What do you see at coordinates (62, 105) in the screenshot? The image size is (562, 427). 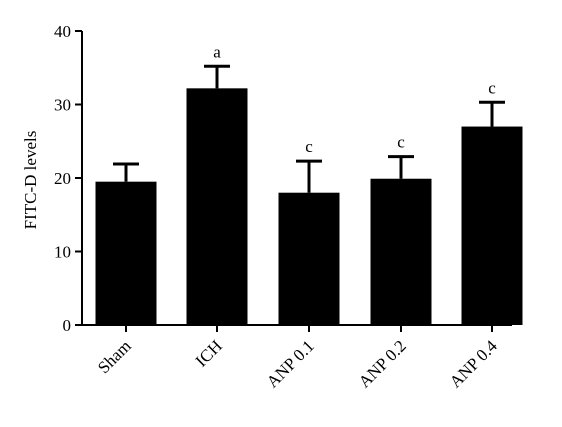 I see `y-tick-label: 30` at bounding box center [62, 105].